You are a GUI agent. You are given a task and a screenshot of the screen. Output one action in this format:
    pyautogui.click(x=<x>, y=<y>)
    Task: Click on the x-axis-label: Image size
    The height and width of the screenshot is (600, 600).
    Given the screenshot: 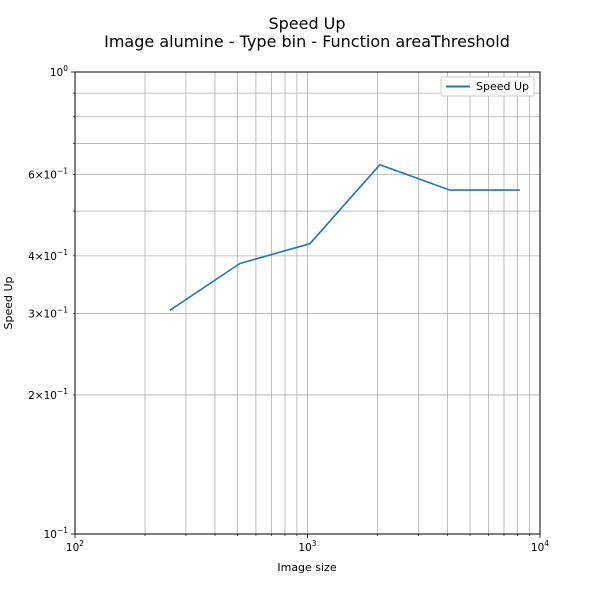 What is the action you would take?
    pyautogui.click(x=307, y=567)
    